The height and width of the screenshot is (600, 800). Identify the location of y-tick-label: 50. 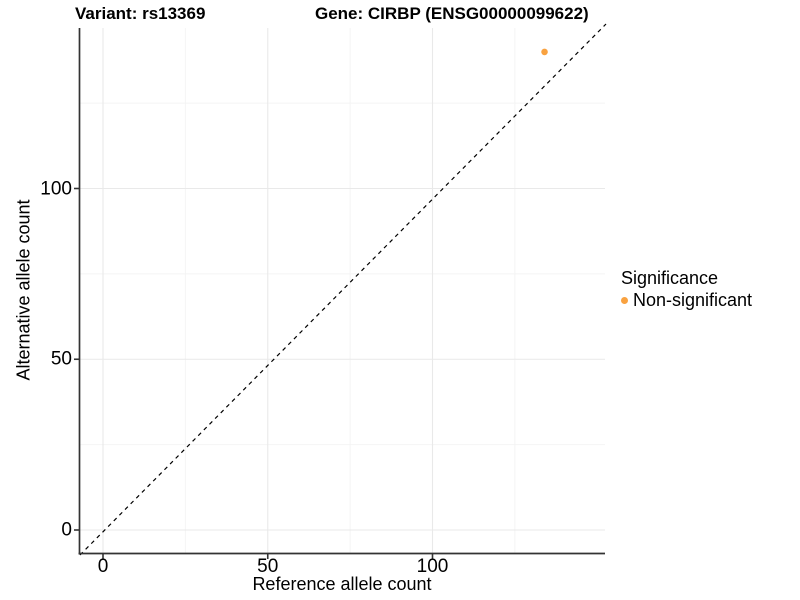
(61, 359).